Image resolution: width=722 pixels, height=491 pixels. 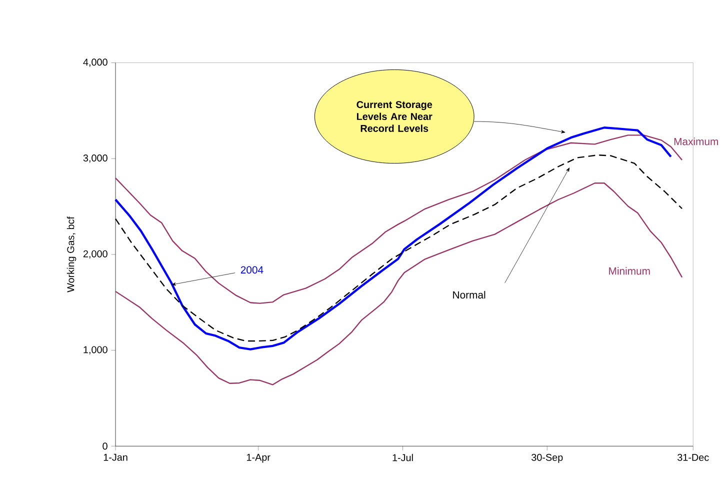 I want to click on x-tick-label: 31-Dec, so click(x=693, y=457).